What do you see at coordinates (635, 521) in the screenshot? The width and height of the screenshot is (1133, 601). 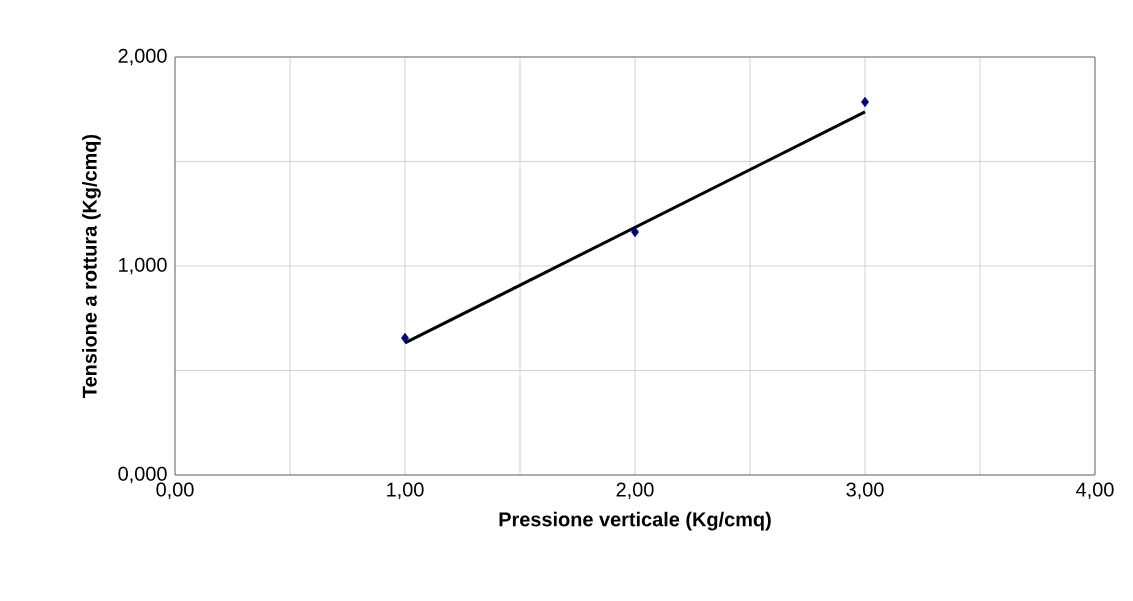 I see `x-axis-title: Pressione verticale (Kg/cmq)` at bounding box center [635, 521].